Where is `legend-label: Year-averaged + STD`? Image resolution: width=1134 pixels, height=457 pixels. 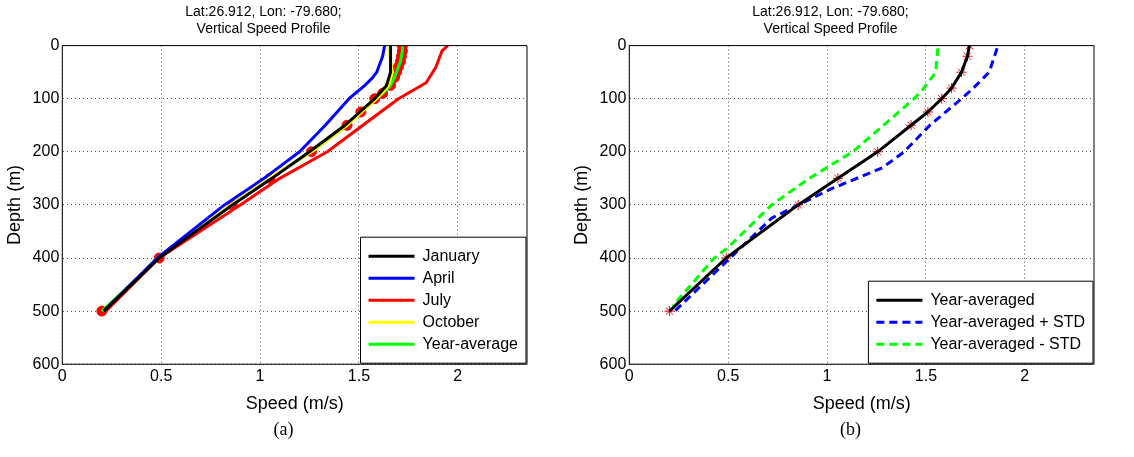
legend-label: Year-averaged + STD is located at coordinates (1007, 321).